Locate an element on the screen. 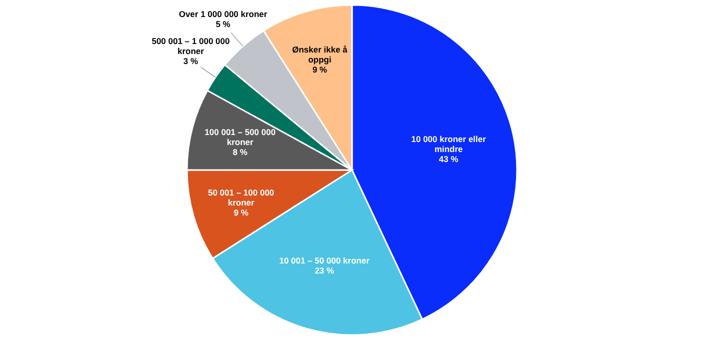 Image resolution: width=722 pixels, height=339 pixels. data-label: 43 % is located at coordinates (448, 159).